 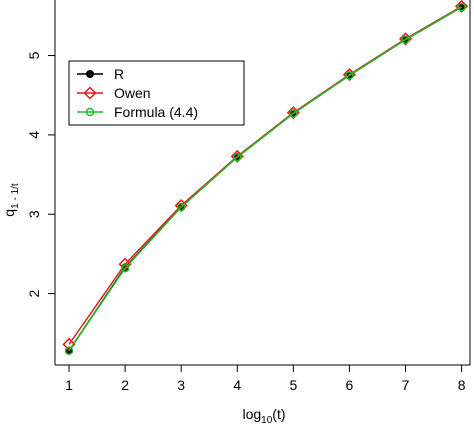 I want to click on x-axis: 1 2 3 4 5 6 7 8, so click(x=265, y=379).